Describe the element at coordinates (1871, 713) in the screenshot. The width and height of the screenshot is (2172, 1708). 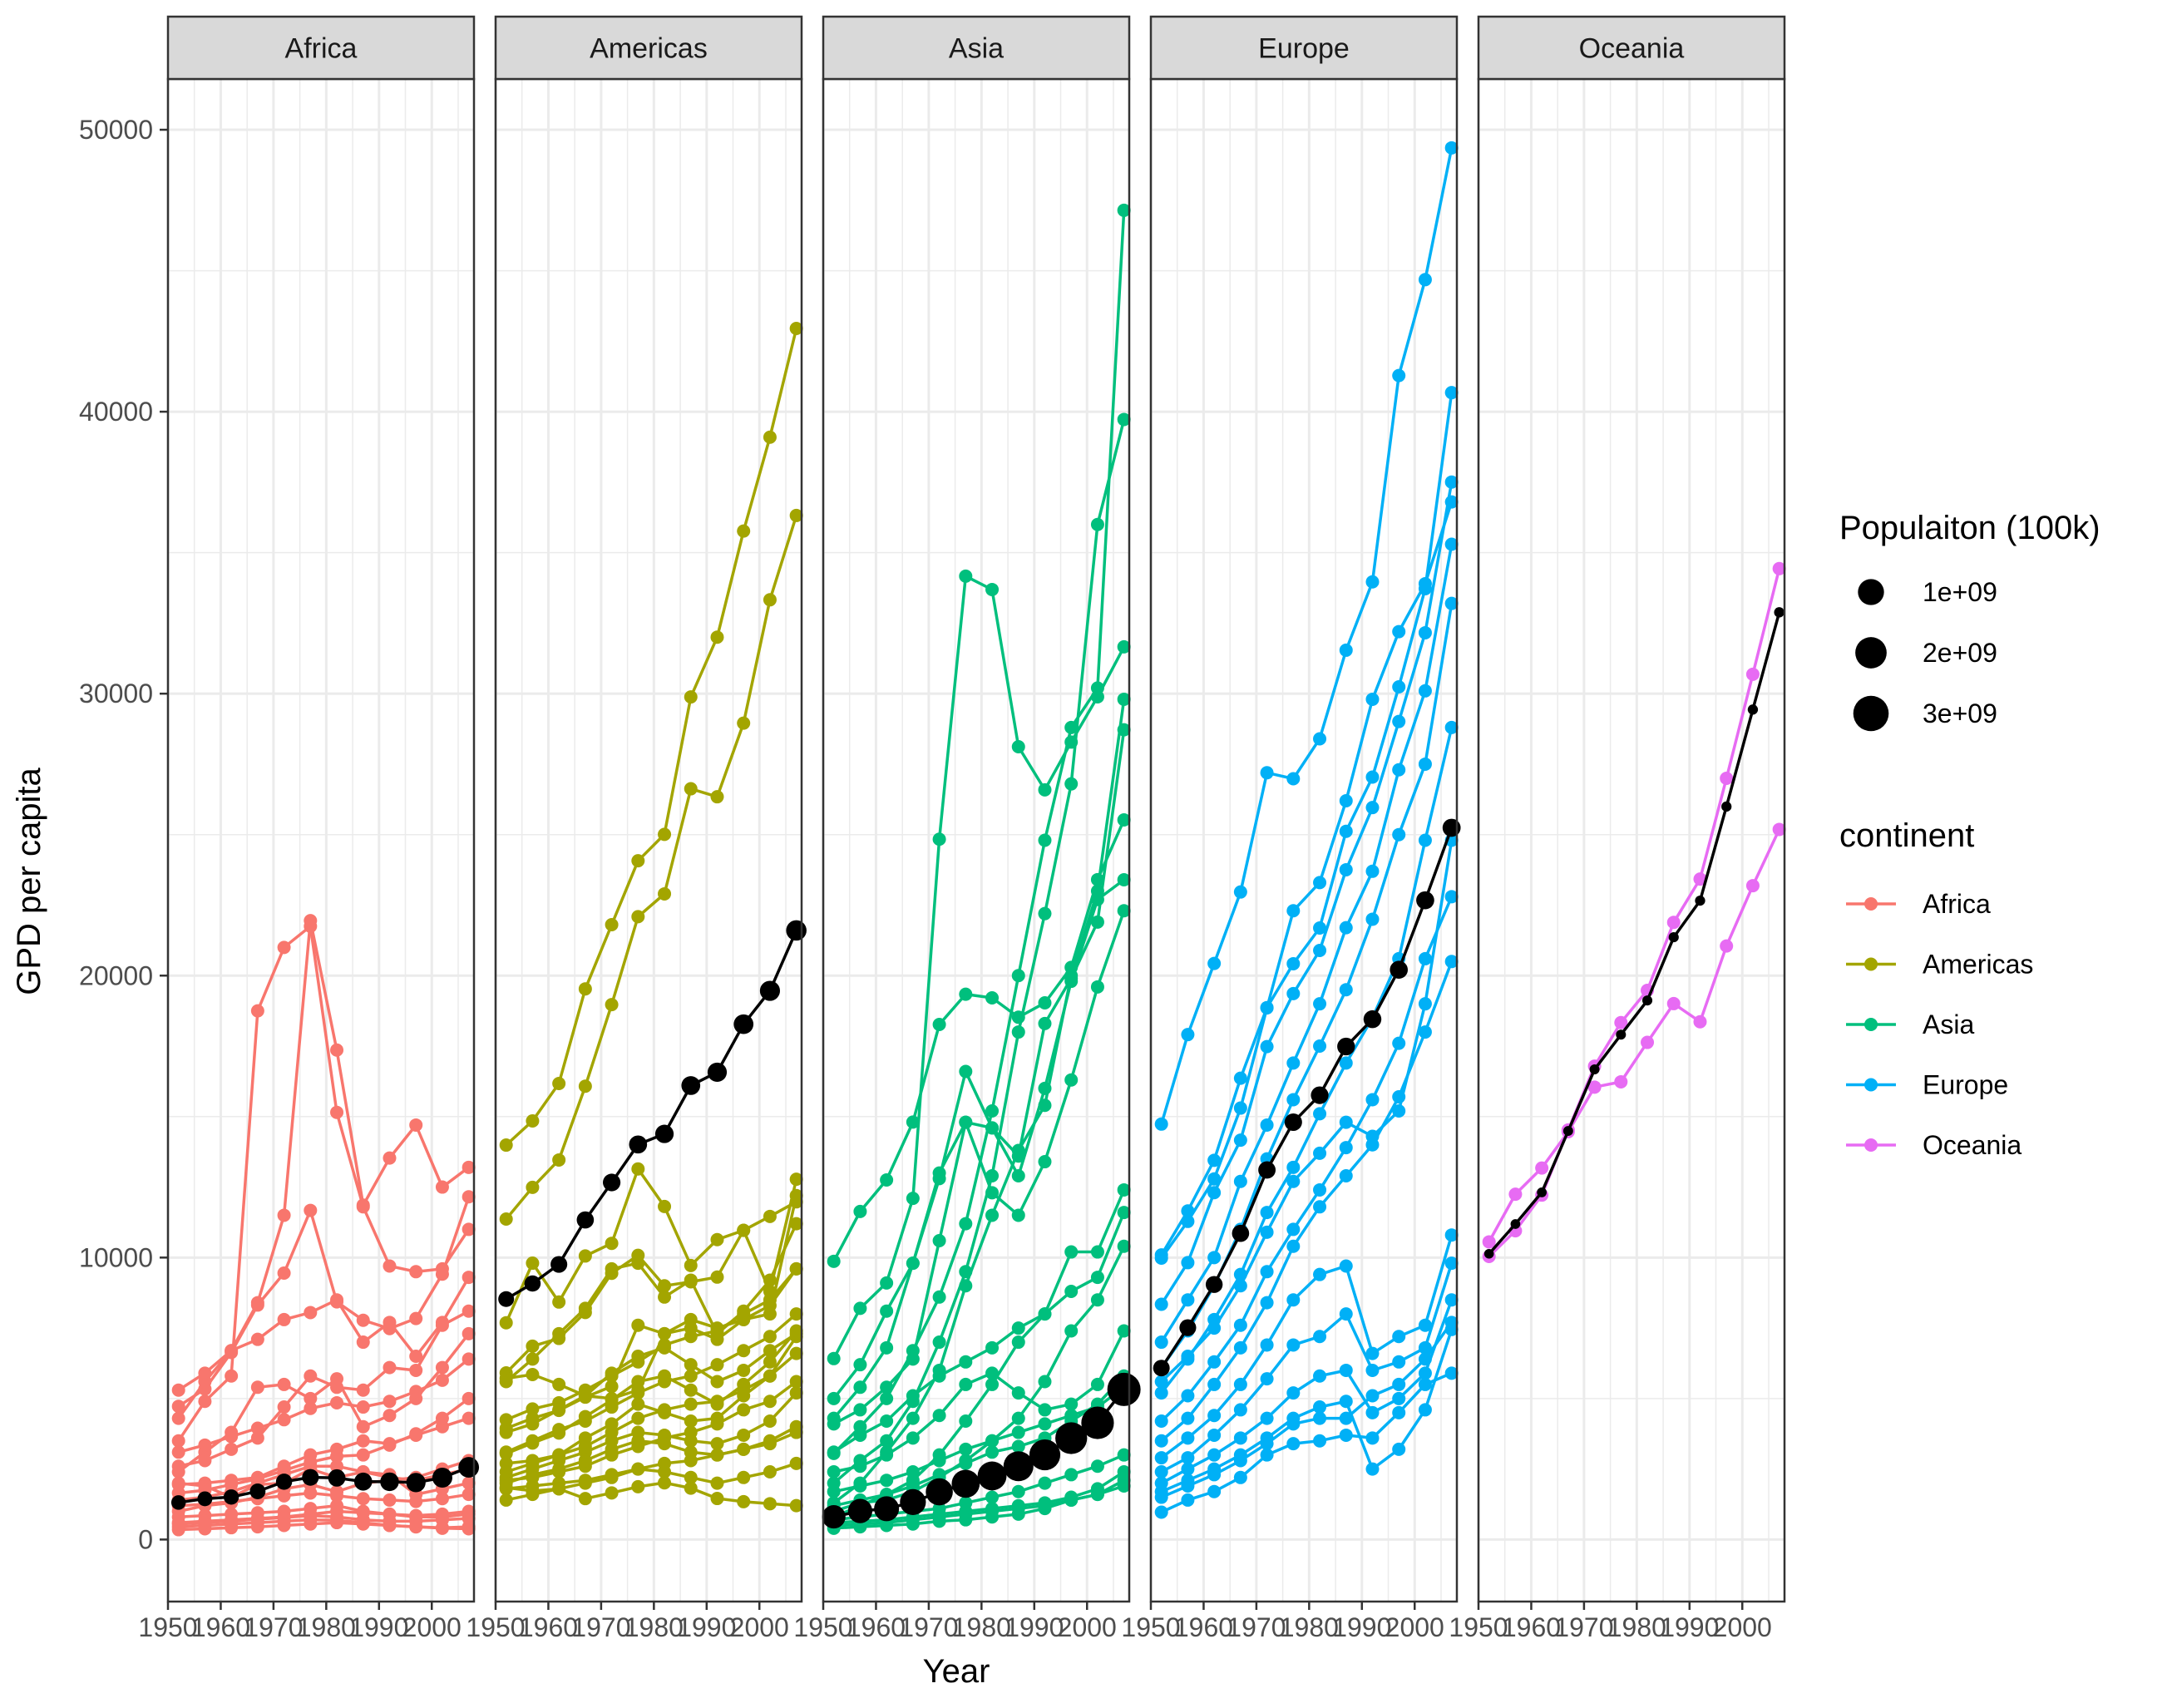
I see `size-key` at that location.